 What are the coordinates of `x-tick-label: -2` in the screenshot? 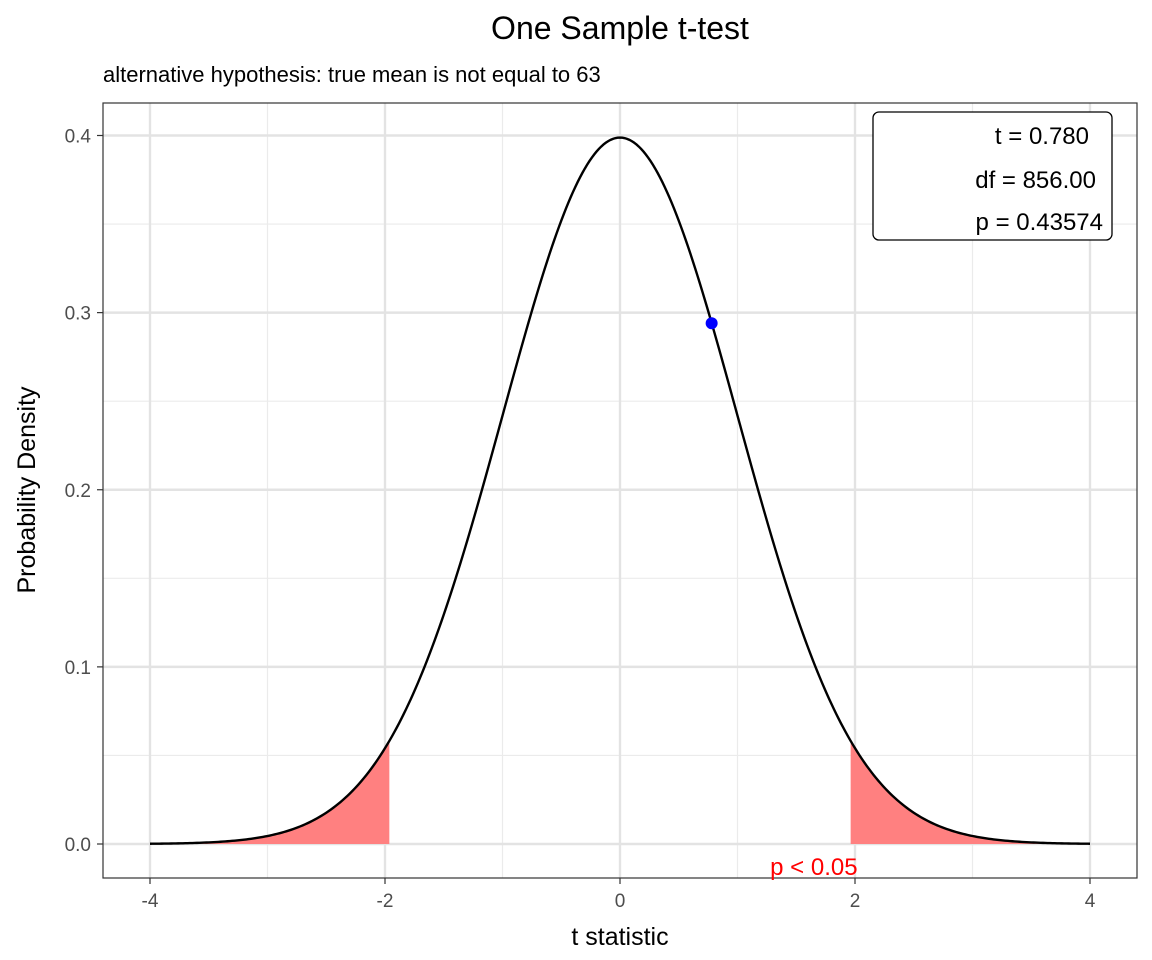 It's located at (385, 901).